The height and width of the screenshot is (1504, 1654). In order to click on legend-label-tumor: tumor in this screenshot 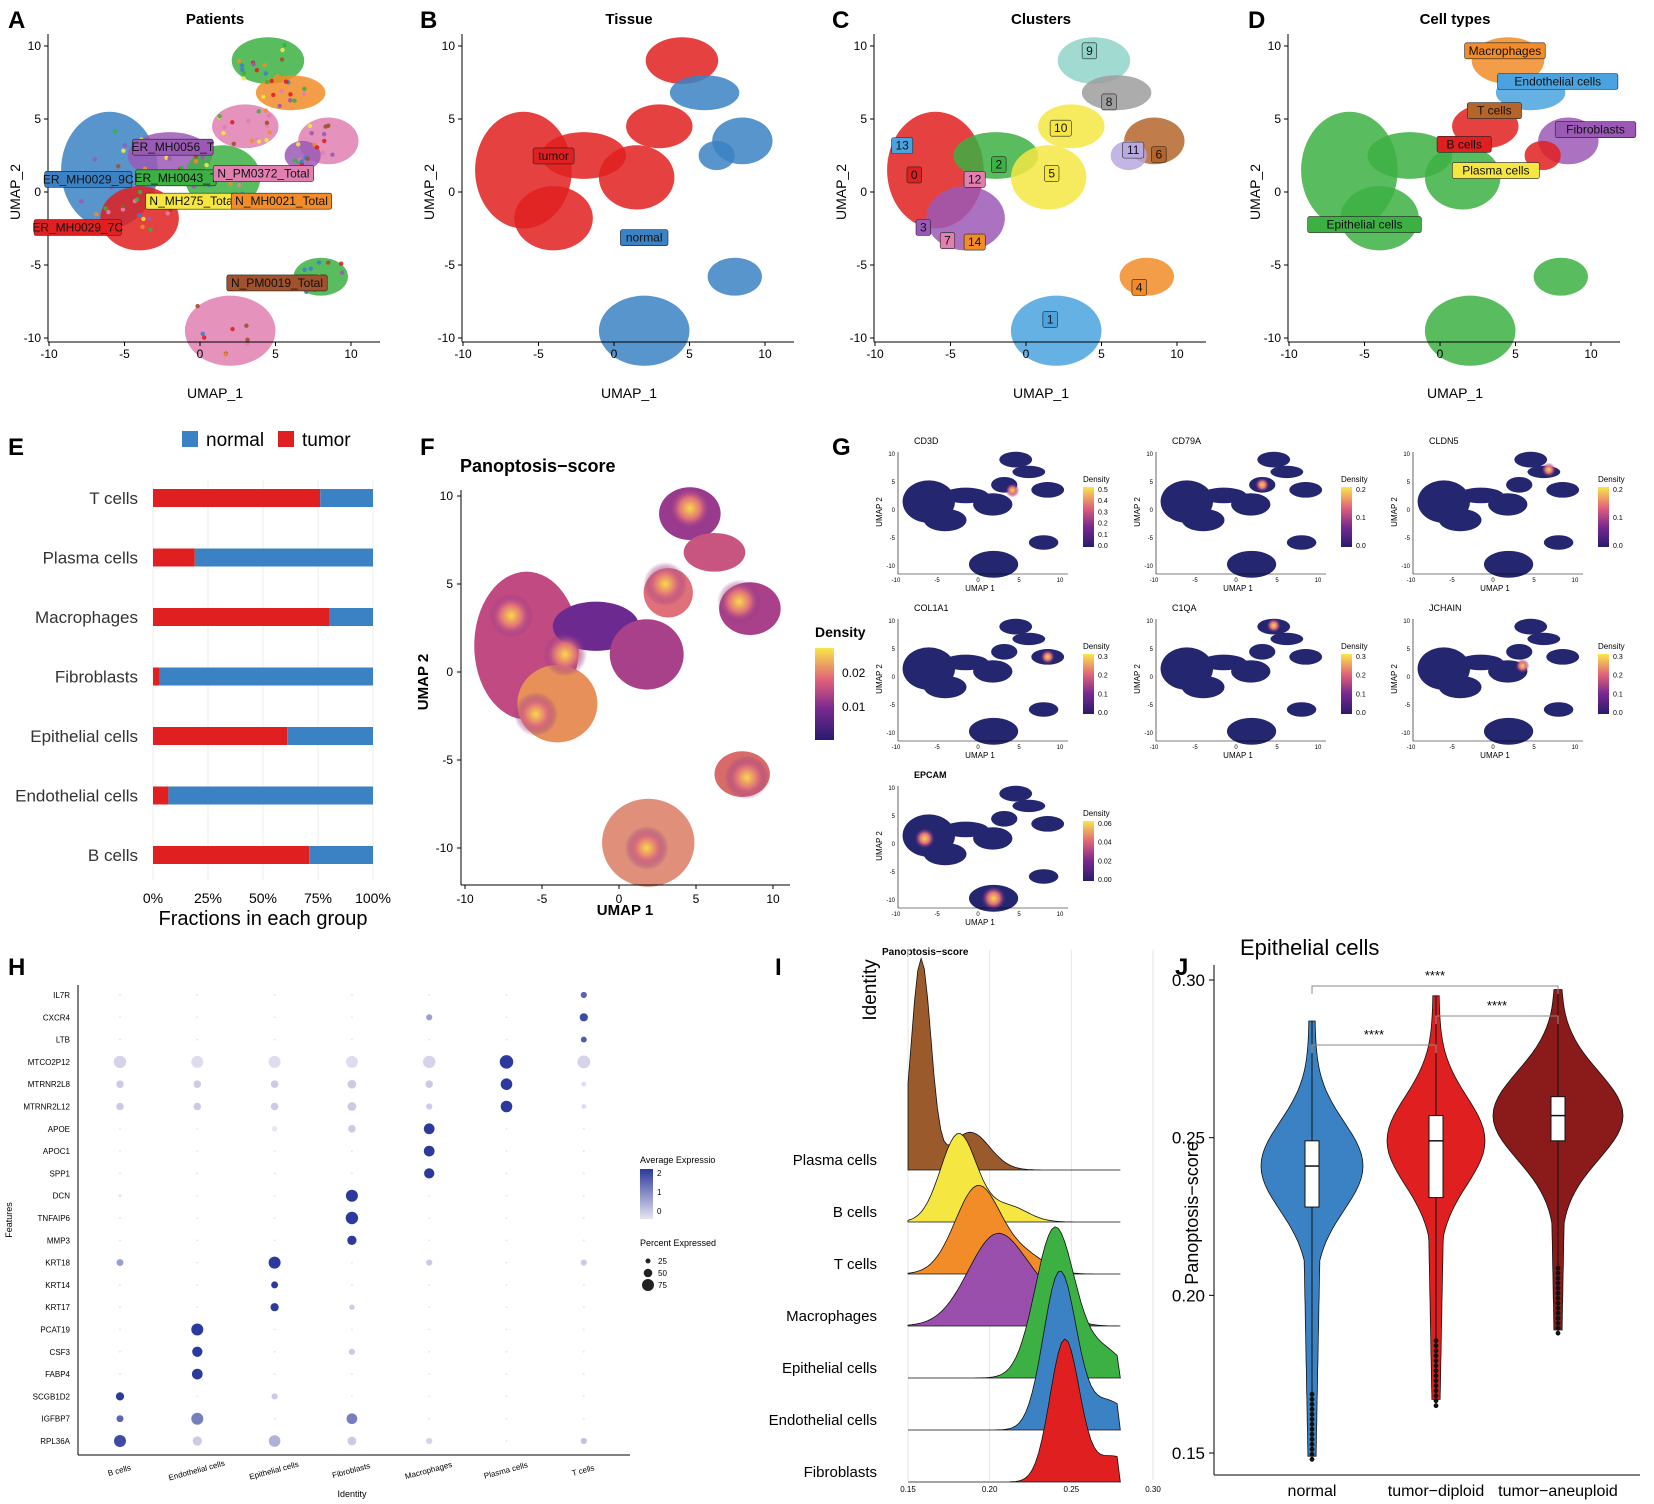, I will do `click(326, 440)`.